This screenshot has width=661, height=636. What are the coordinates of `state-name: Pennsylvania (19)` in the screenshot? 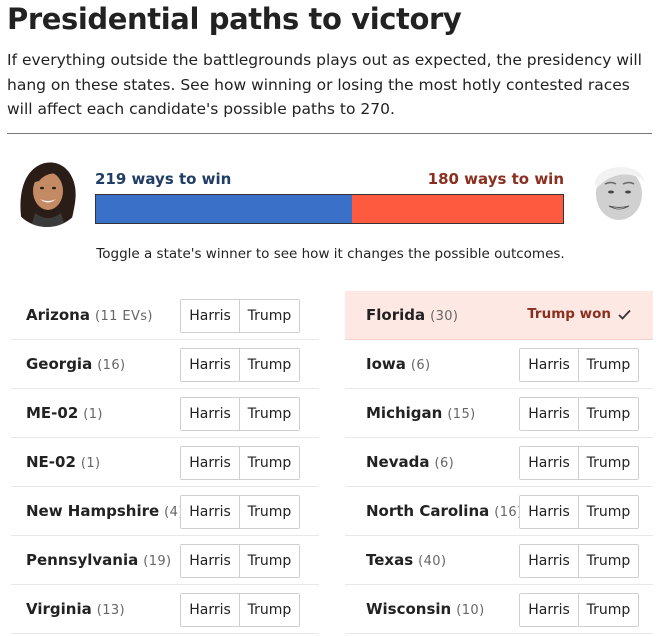 It's located at (99, 560).